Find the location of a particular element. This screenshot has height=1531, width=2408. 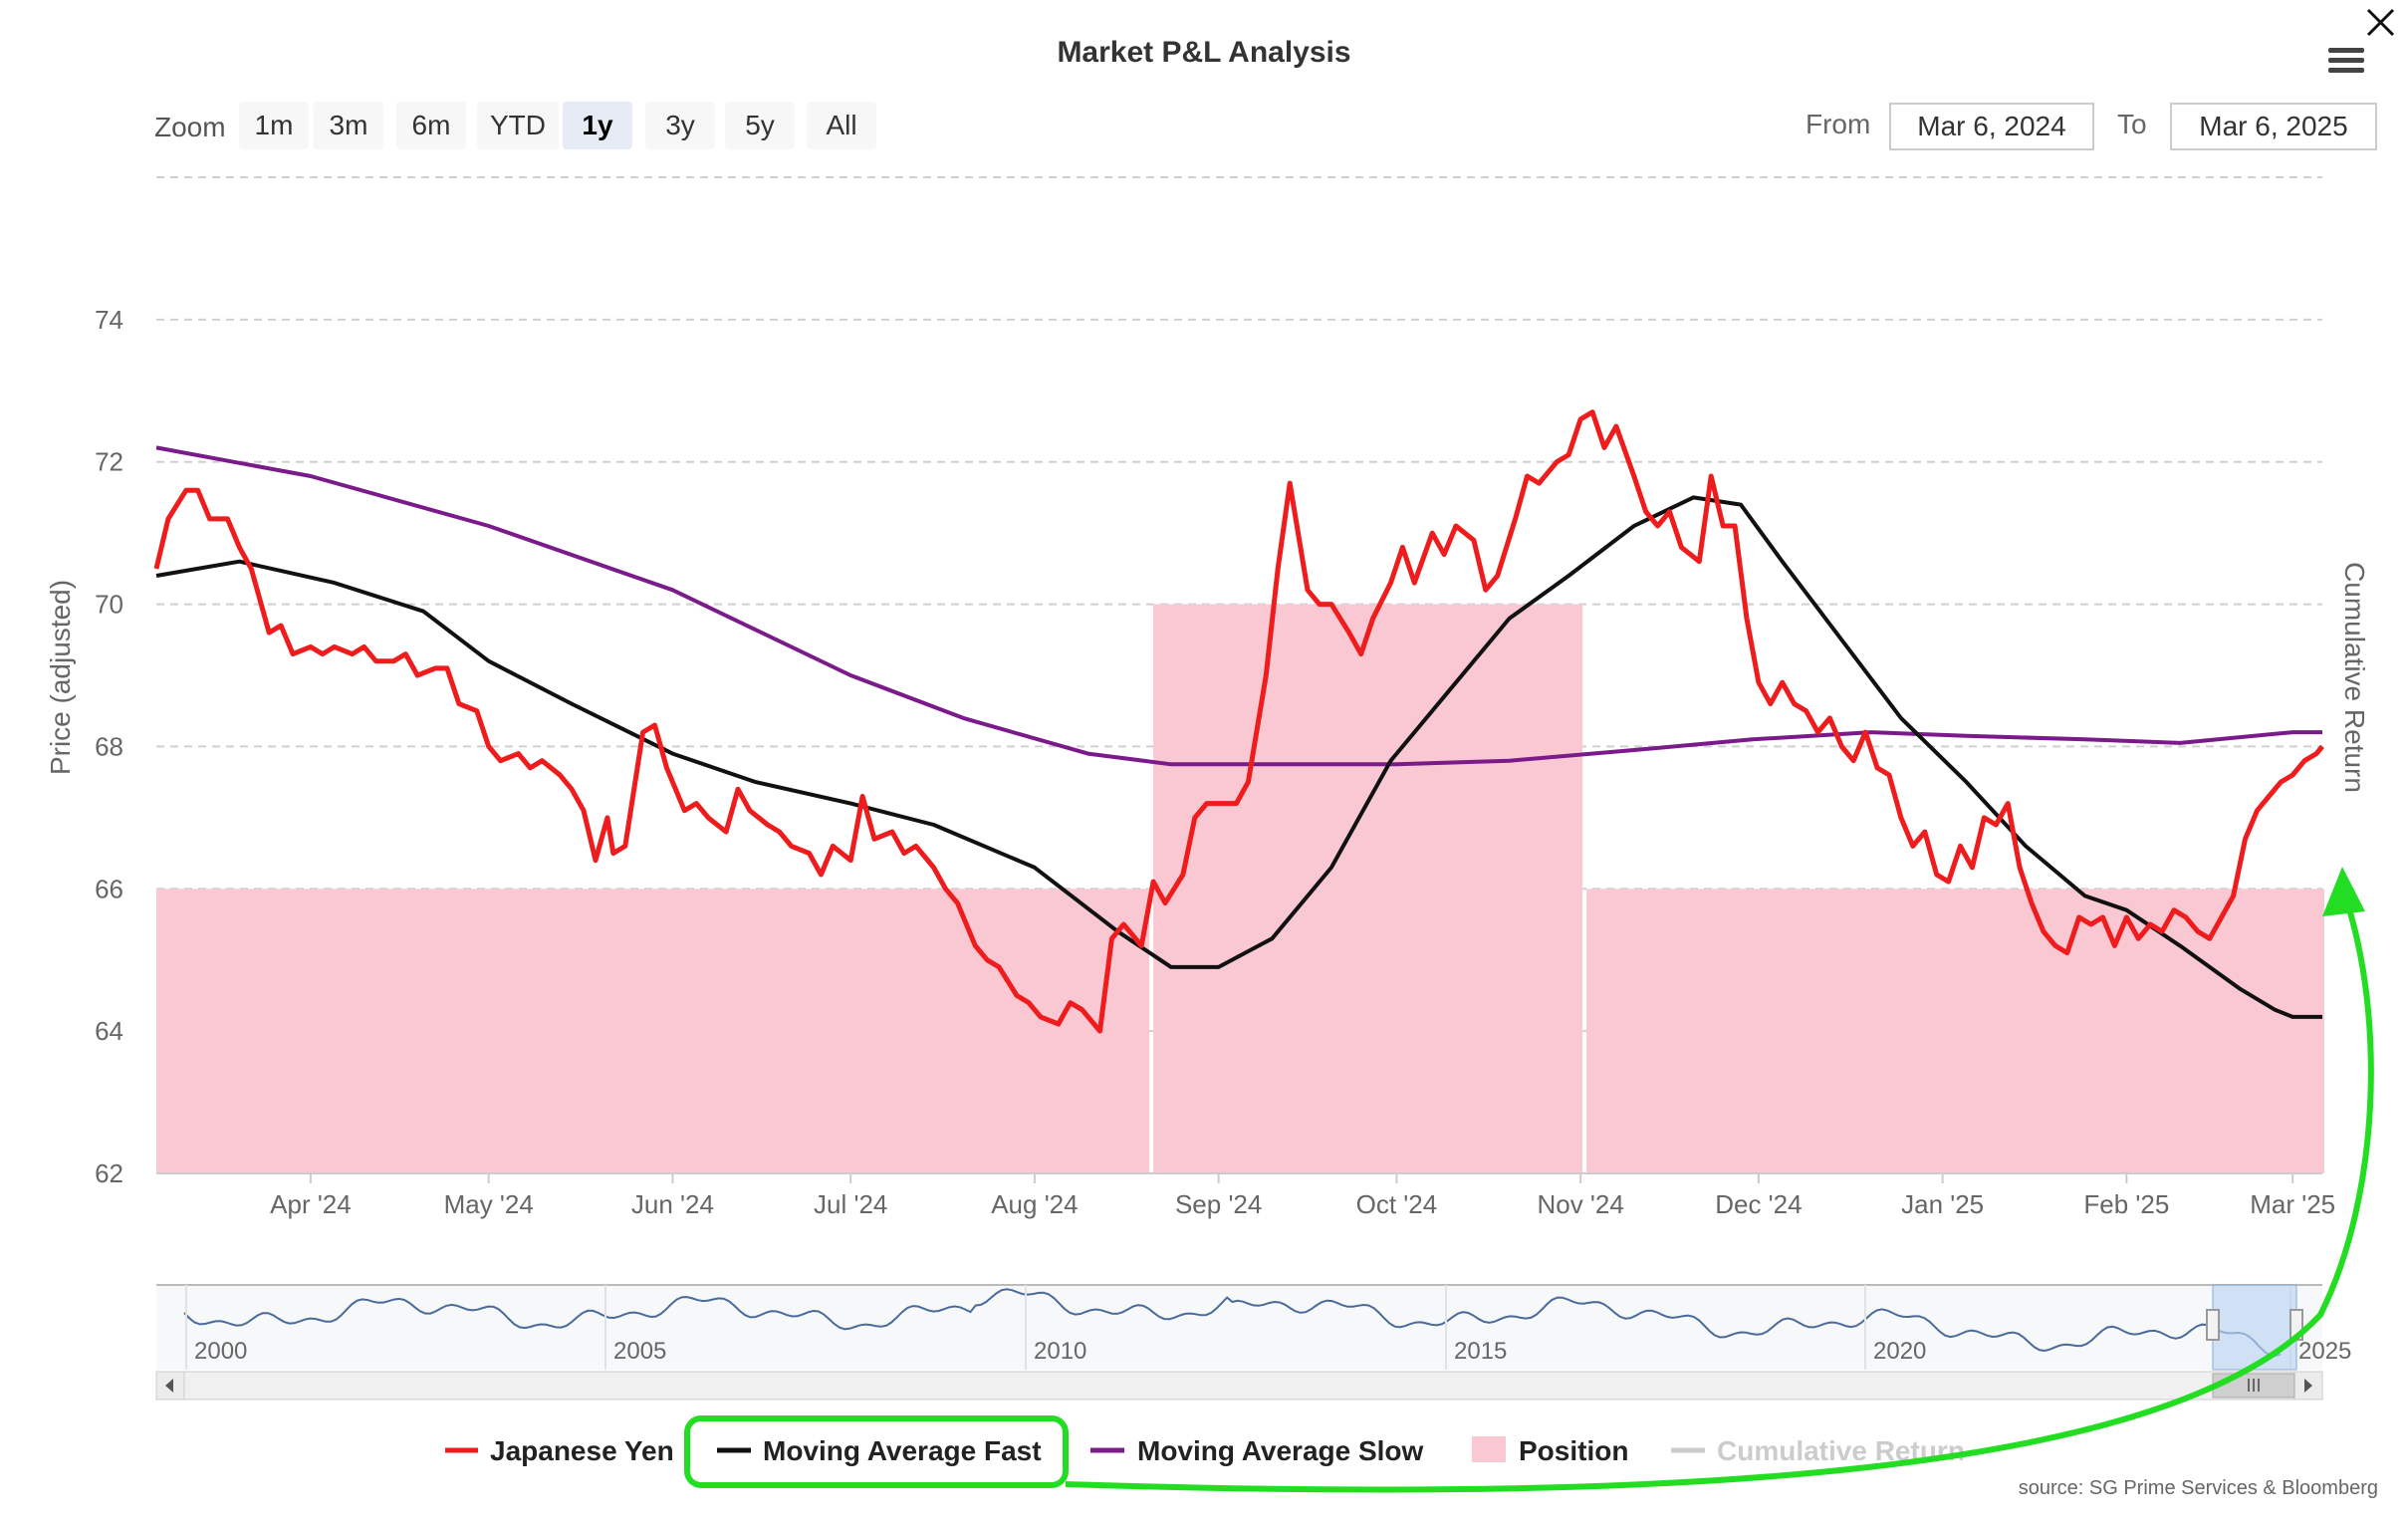

zoom-button-5y: 5y is located at coordinates (760, 125).